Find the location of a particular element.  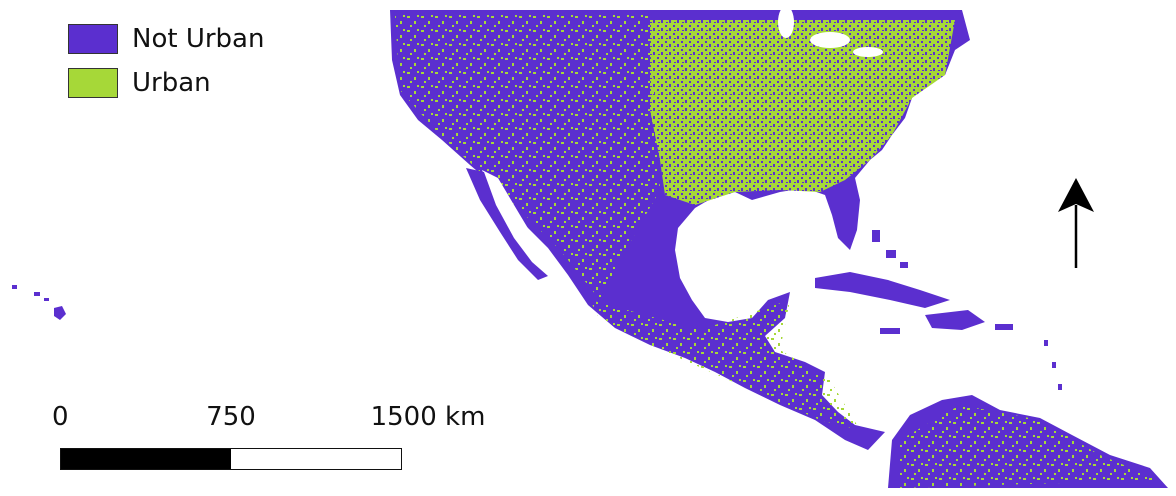

legend-item-urban: Urban is located at coordinates (166, 83).